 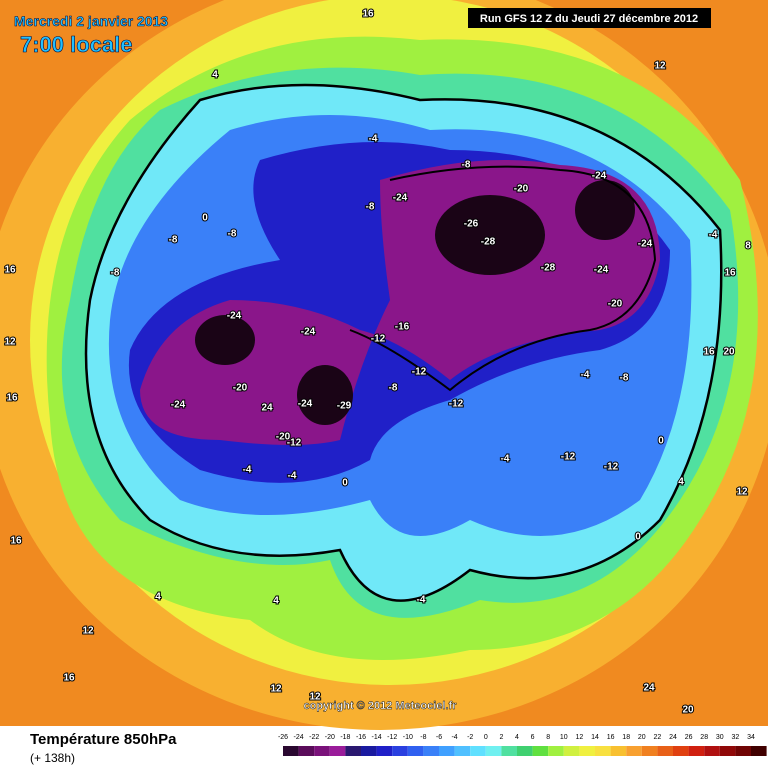 What do you see at coordinates (490, 235) in the screenshot?
I see `core-siberia` at bounding box center [490, 235].